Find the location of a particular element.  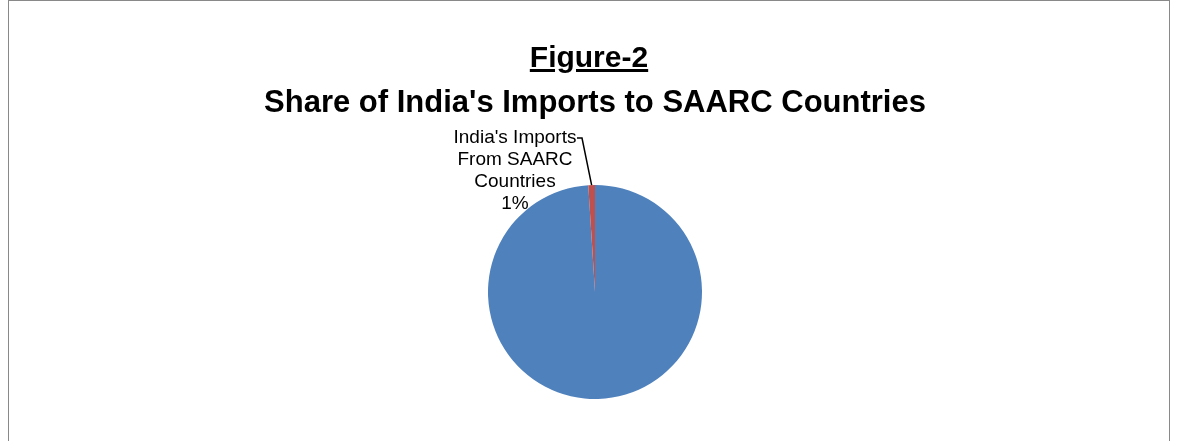

data-label: 1% is located at coordinates (515, 202).